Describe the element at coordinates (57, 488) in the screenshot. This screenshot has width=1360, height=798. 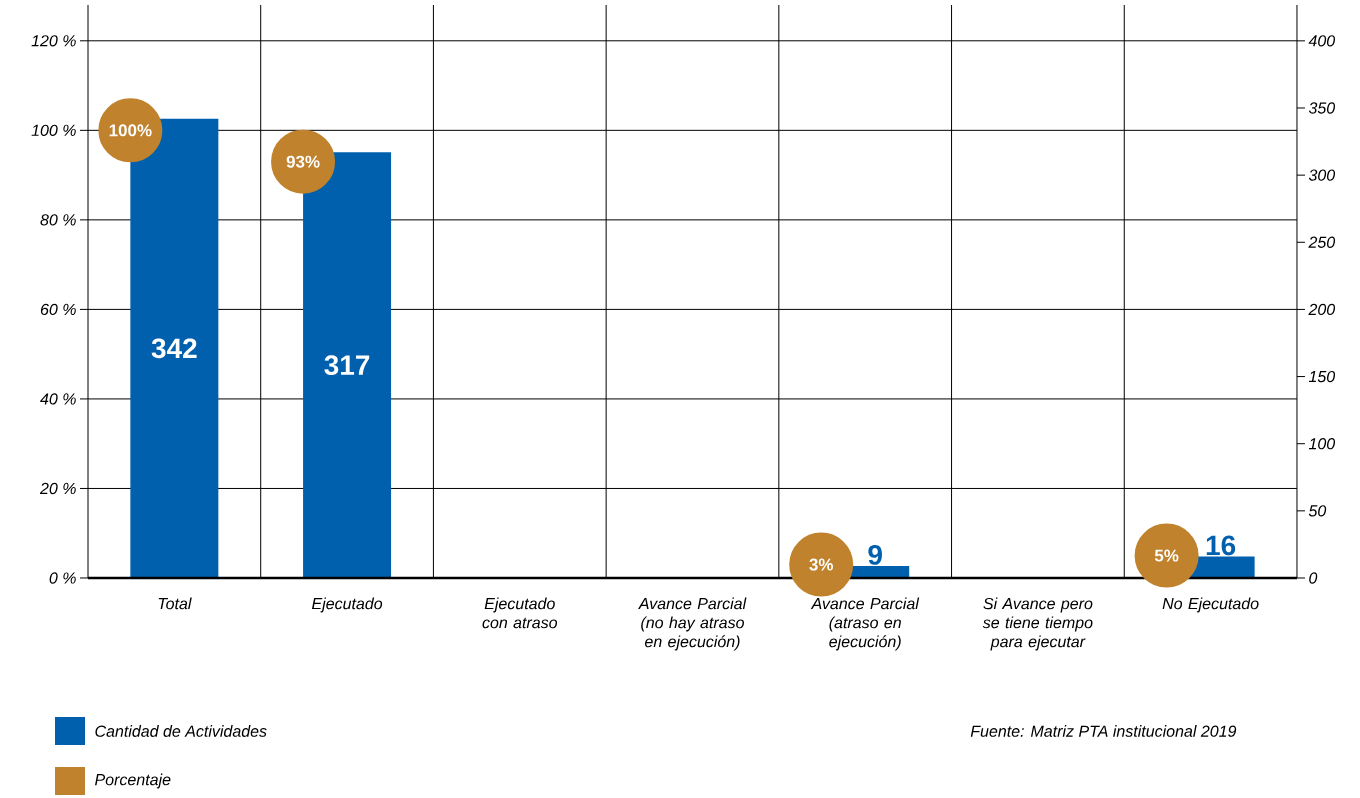
I see `y-tick-label: 20 %` at that location.